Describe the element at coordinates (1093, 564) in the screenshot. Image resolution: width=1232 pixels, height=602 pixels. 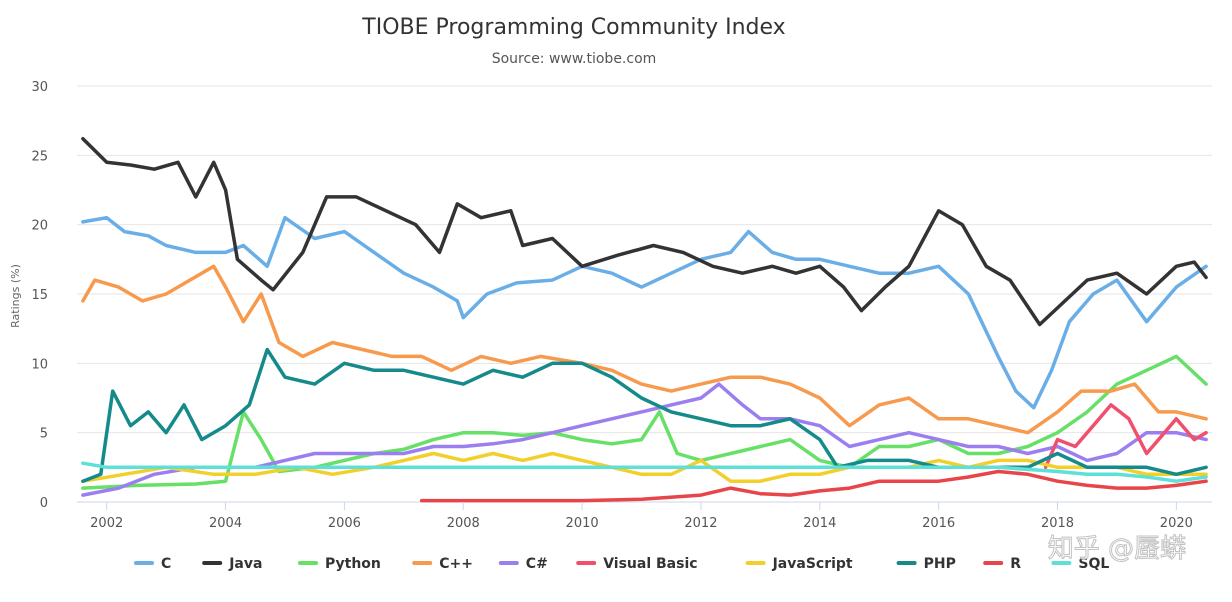
I see `legend-label-sql: SQL` at that location.